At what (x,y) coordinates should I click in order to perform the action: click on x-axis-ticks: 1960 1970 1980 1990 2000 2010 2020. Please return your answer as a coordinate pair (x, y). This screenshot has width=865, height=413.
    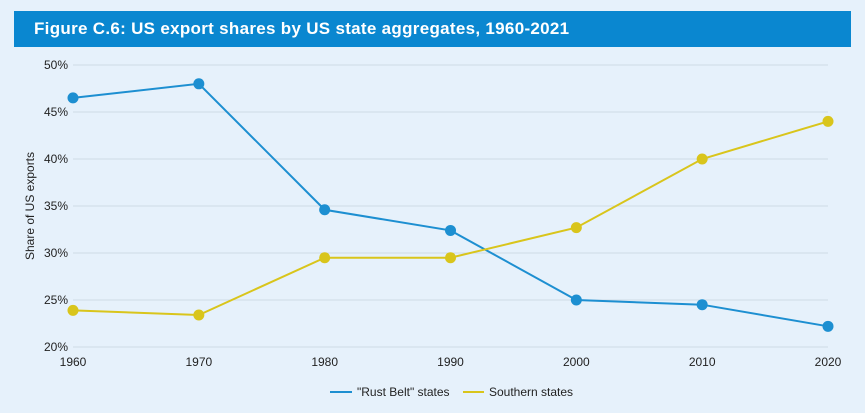
    Looking at the image, I should click on (451, 362).